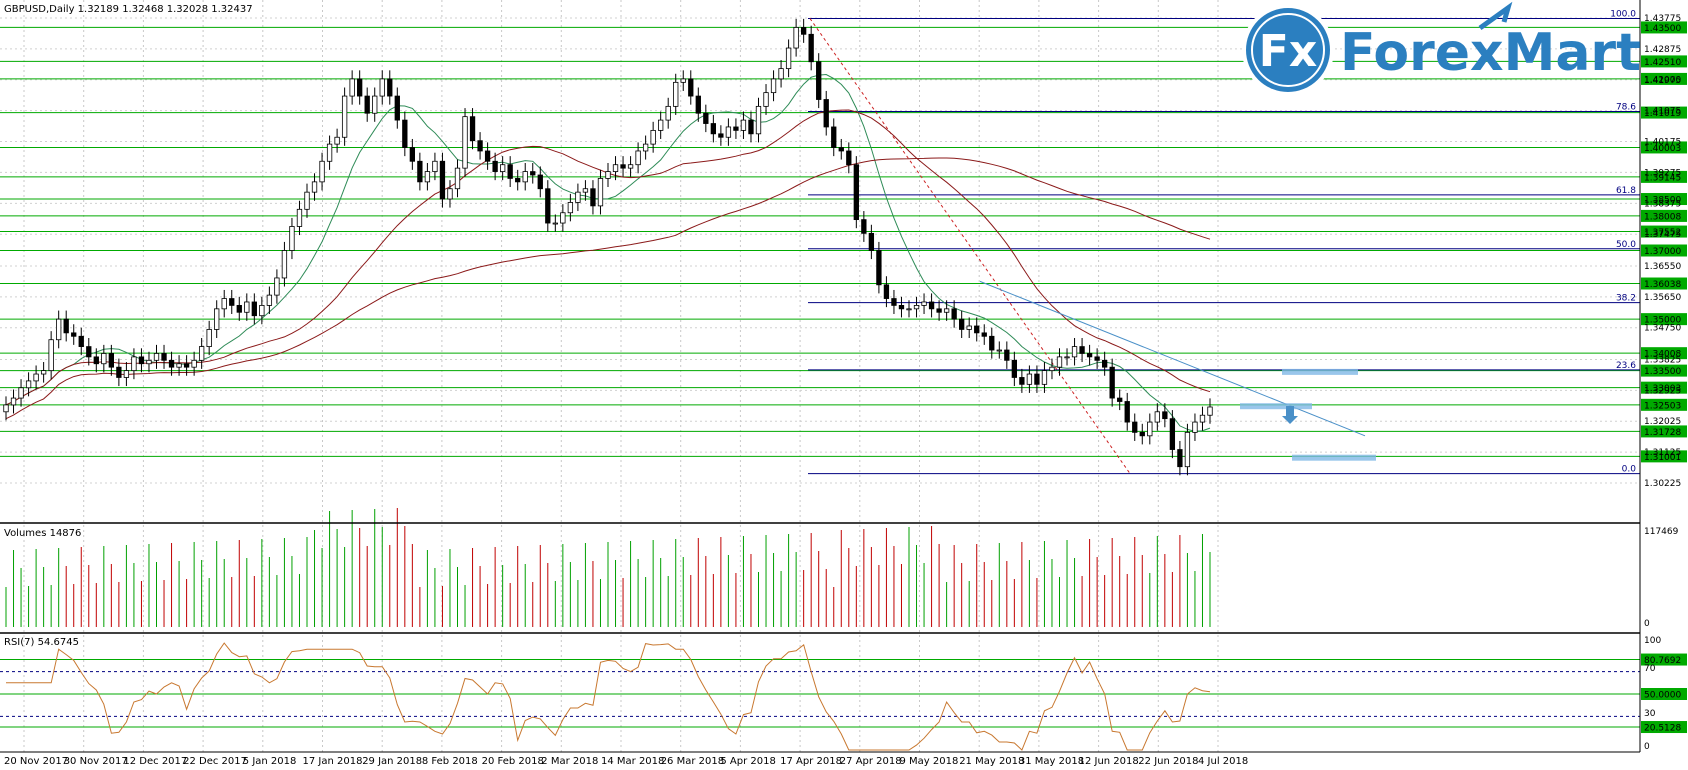 This screenshot has width=1688, height=770. I want to click on fibo-label: 100.0, so click(1623, 15).